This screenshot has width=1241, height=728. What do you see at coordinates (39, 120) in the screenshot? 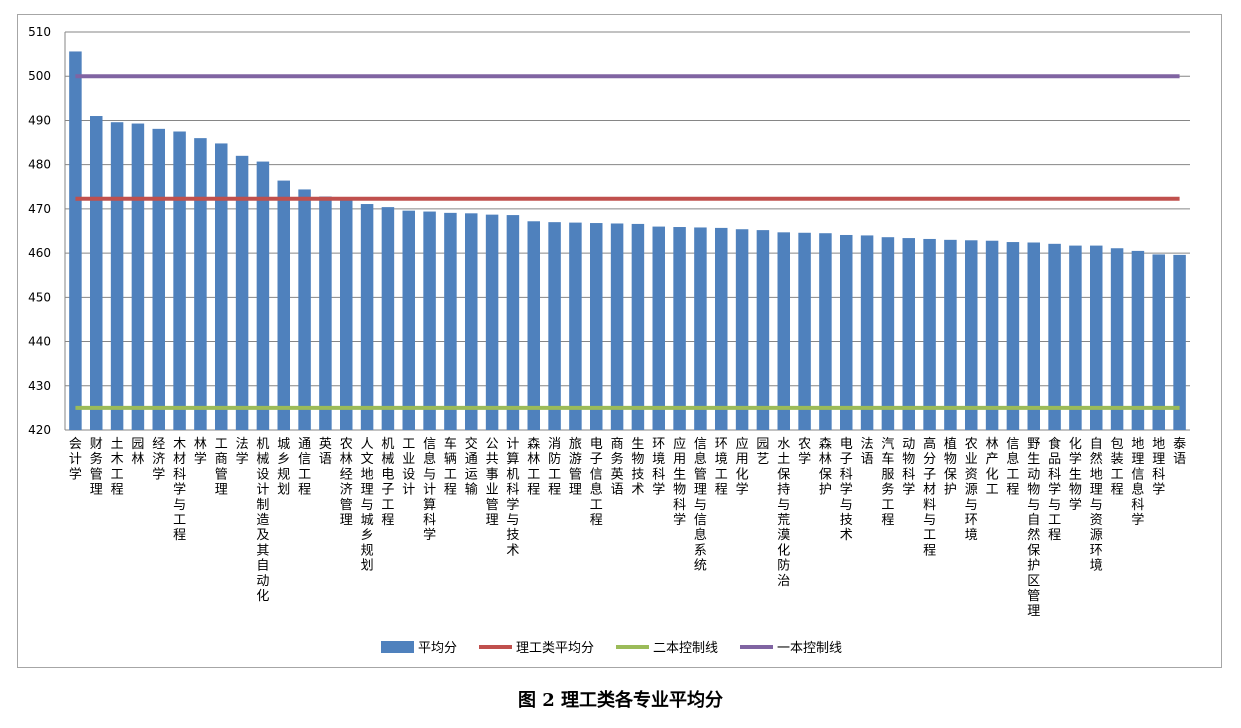
I see `y-tick-label: 490` at bounding box center [39, 120].